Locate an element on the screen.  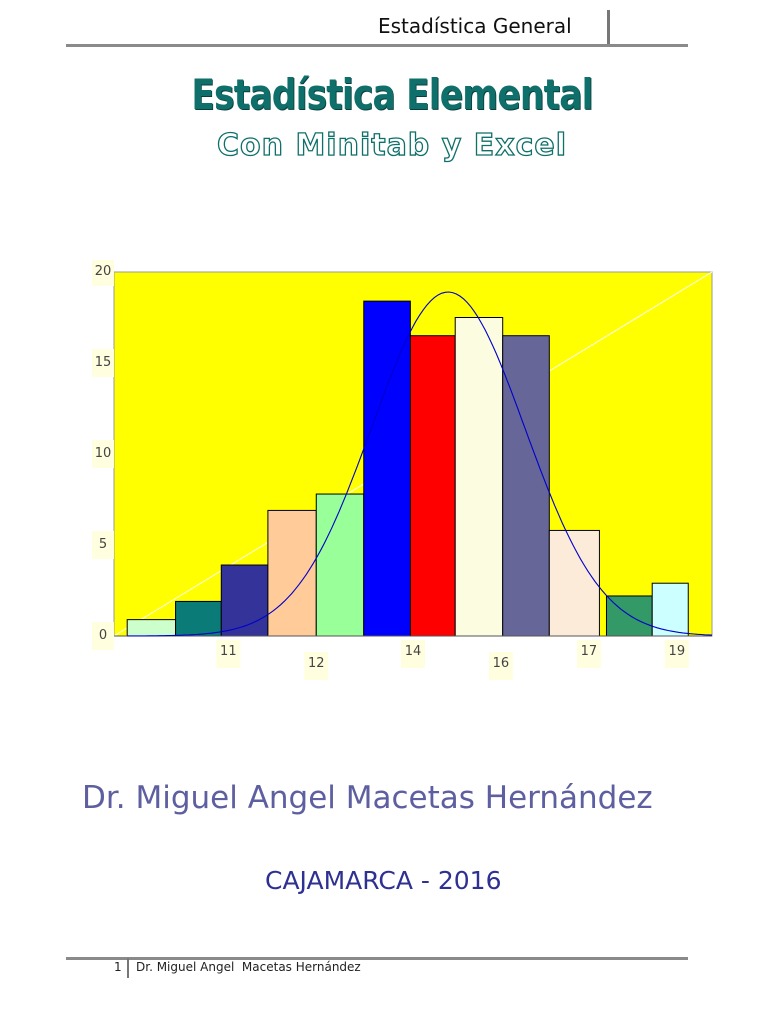
x-tick-label-2: 14 is located at coordinates (413, 651).